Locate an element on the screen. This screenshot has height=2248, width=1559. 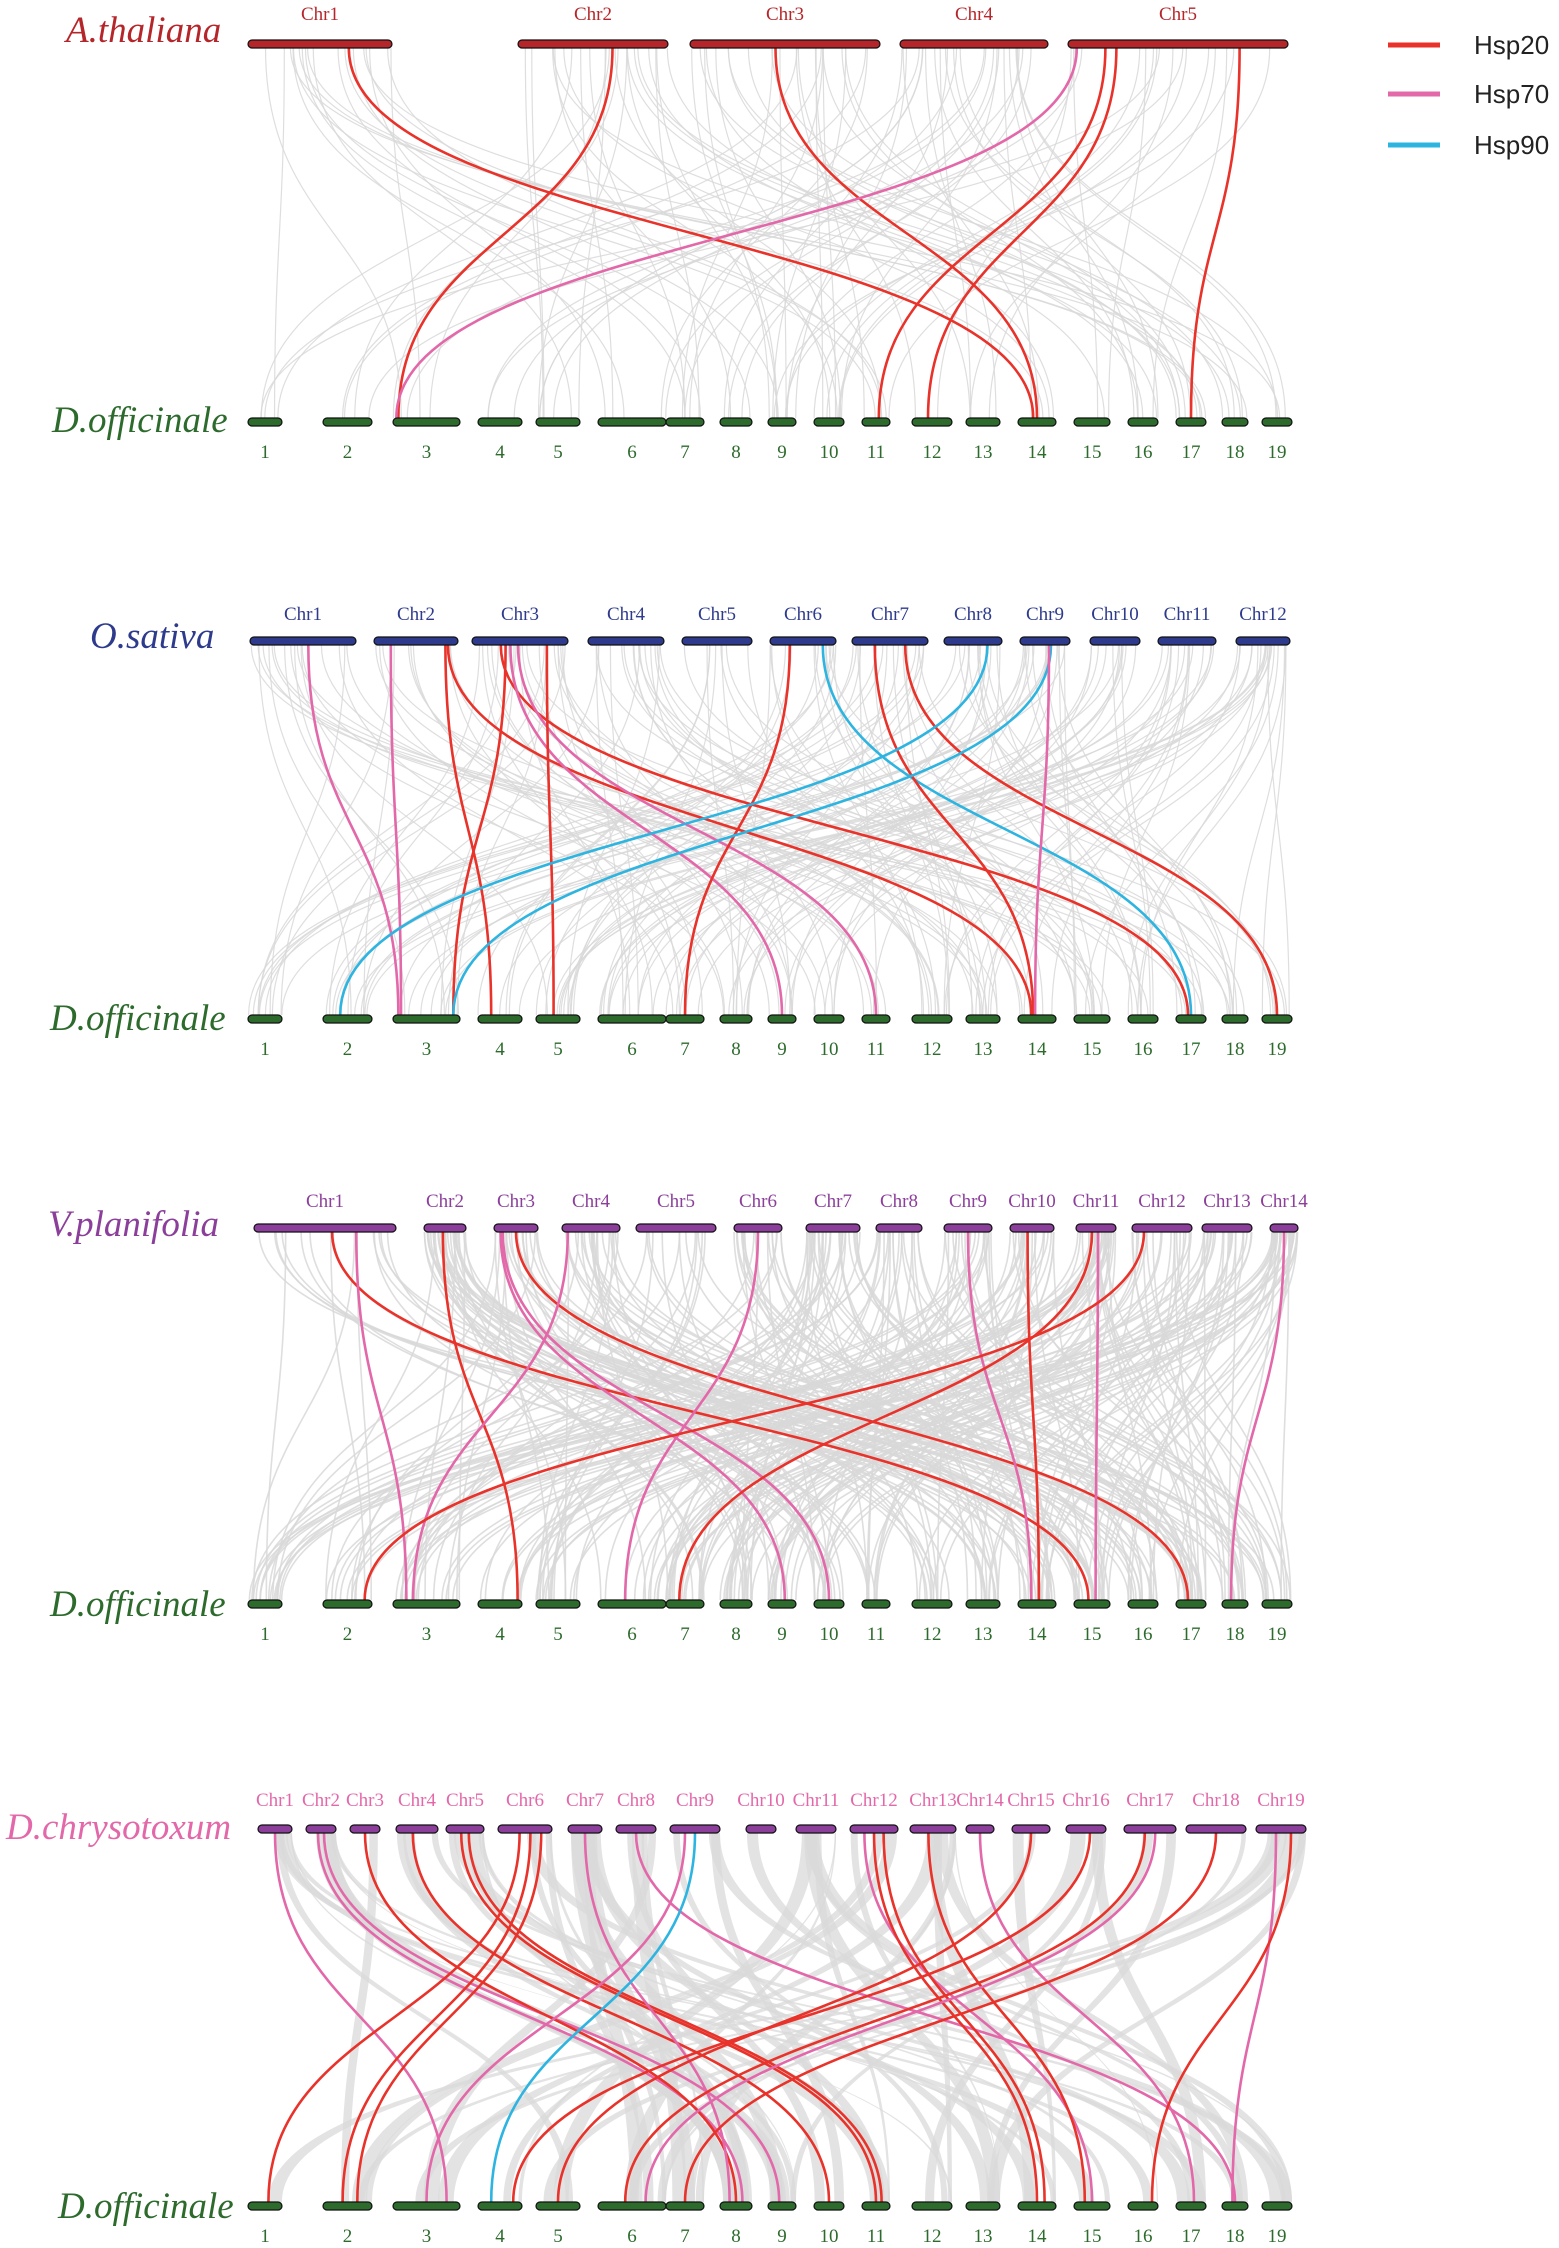
top-chromosome-label: Chr11 is located at coordinates (1096, 1201).